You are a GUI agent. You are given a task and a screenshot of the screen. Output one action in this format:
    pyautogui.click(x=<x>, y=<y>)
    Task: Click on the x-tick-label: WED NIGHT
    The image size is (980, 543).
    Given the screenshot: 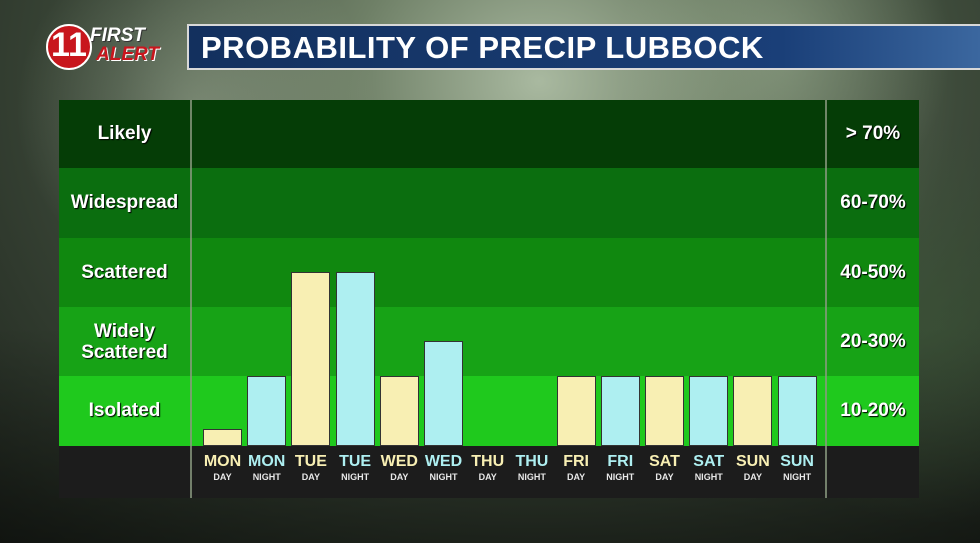 What is the action you would take?
    pyautogui.click(x=444, y=468)
    